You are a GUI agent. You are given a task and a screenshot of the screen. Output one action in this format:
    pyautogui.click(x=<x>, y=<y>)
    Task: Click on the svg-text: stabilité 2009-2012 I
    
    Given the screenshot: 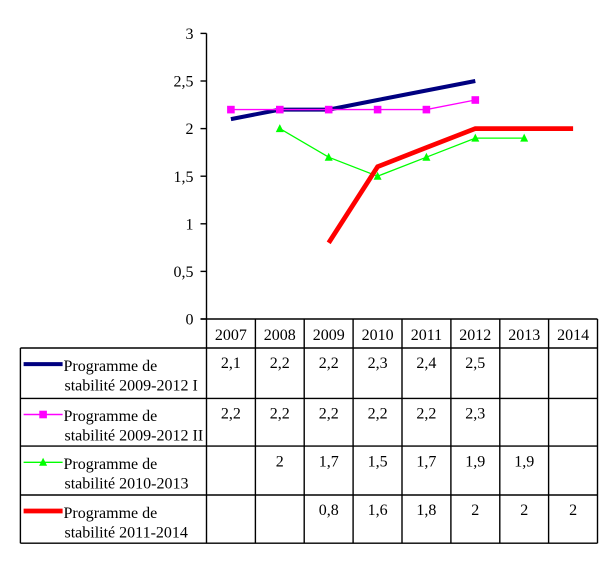 What is the action you would take?
    pyautogui.click(x=131, y=385)
    